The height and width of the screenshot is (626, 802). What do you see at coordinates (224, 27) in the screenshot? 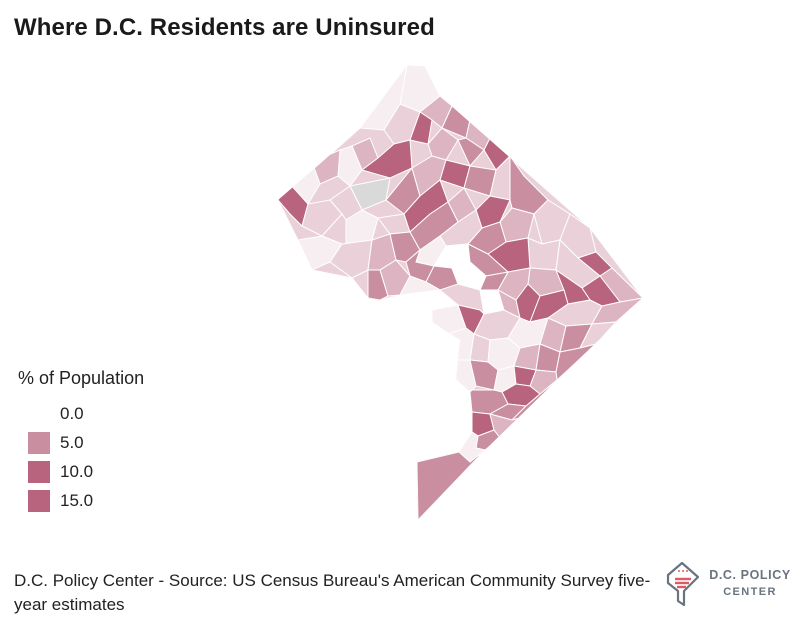
I see `map-title: Where D.C. Residents are Uninsured` at bounding box center [224, 27].